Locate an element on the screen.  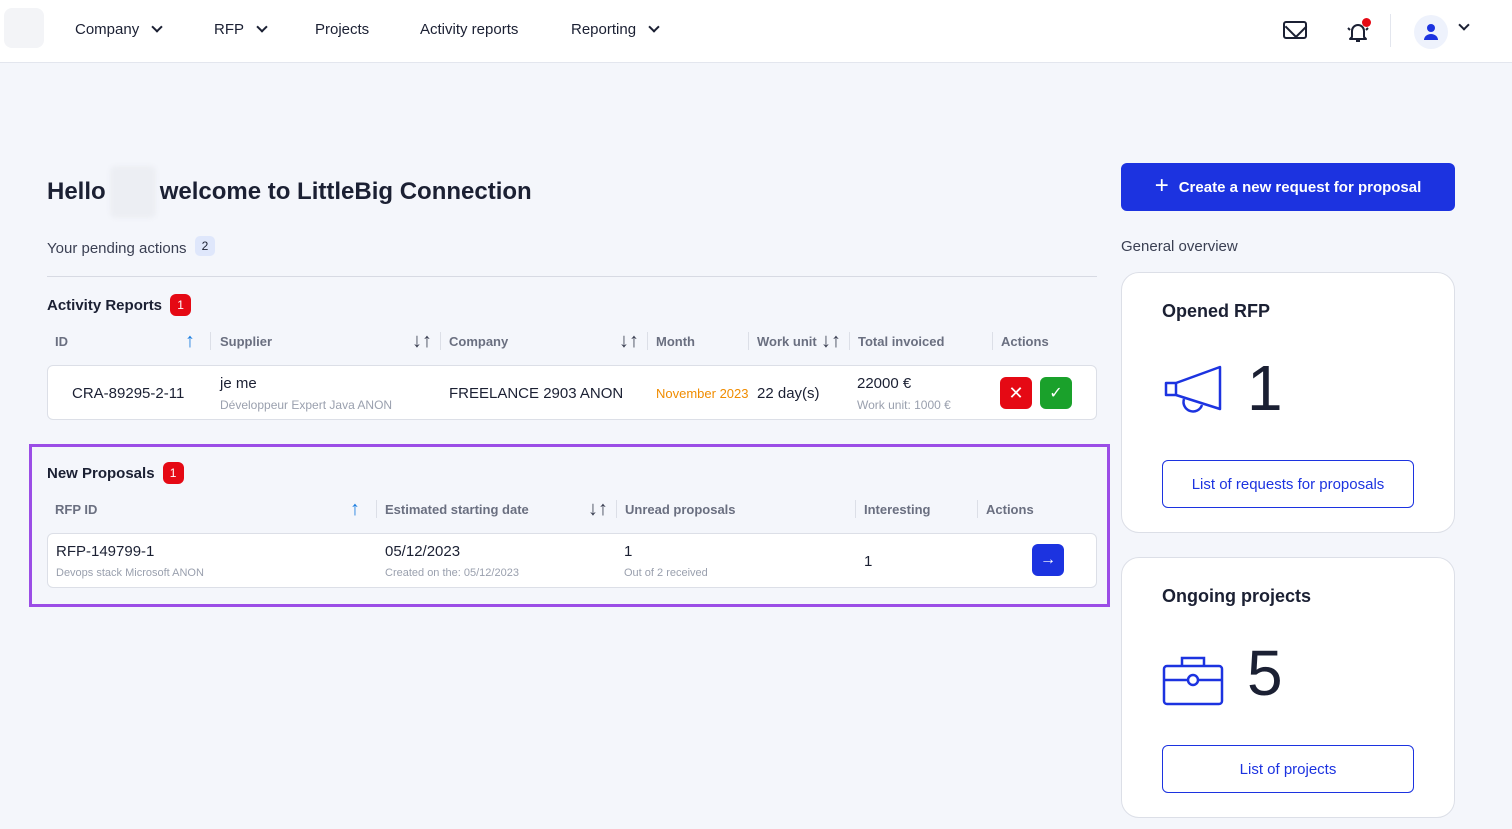
list-projects-button: List of projects is located at coordinates (1288, 769).